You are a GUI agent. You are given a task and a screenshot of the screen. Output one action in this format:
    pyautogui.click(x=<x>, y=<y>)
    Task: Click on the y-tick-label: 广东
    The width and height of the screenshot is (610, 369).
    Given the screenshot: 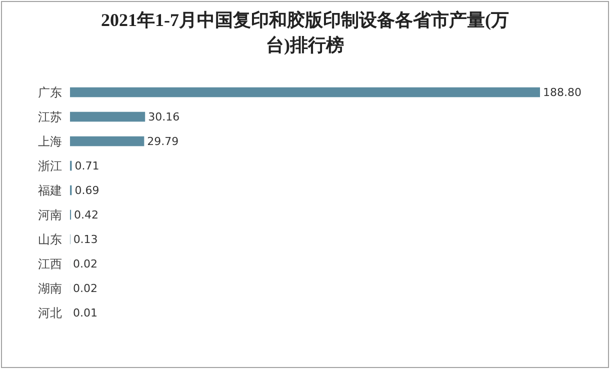 What is the action you would take?
    pyautogui.click(x=50, y=92)
    